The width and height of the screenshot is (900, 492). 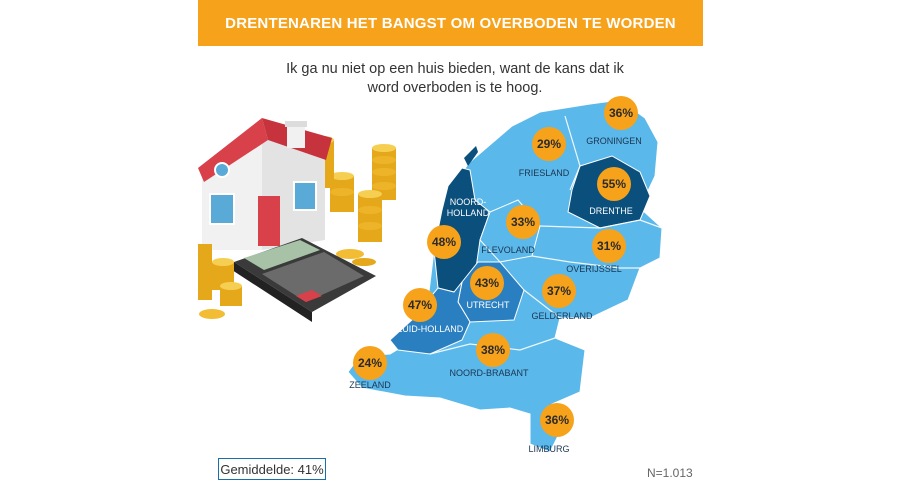 I want to click on value-label-friesland: 29%, so click(x=549, y=144).